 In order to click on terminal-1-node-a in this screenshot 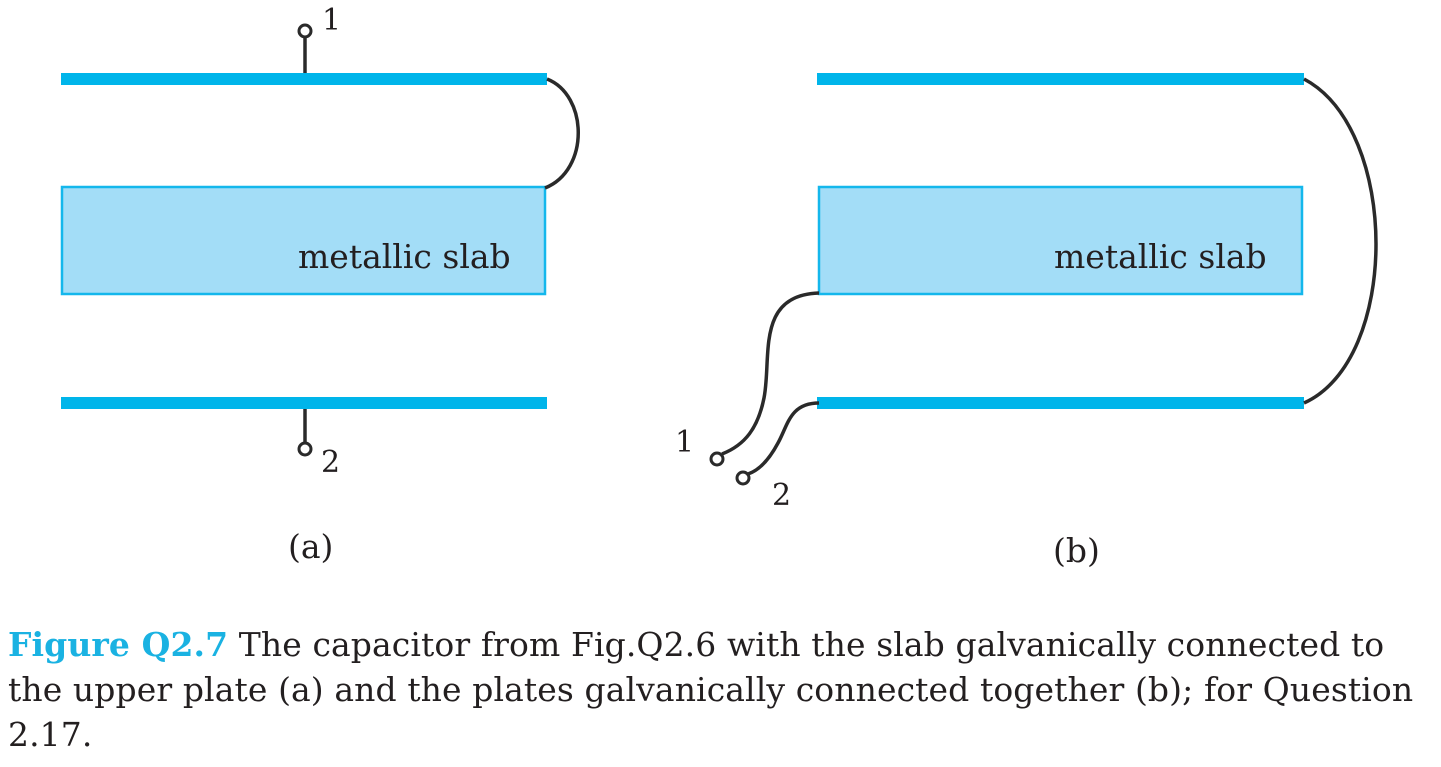, I will do `click(305, 31)`.